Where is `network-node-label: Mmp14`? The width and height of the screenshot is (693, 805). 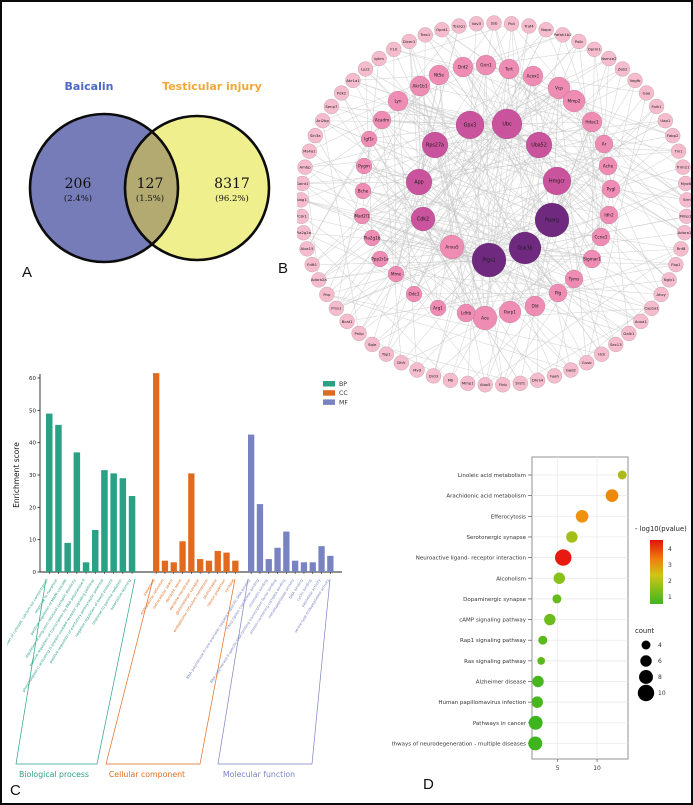
network-node-label: Mmp14 is located at coordinates (686, 216).